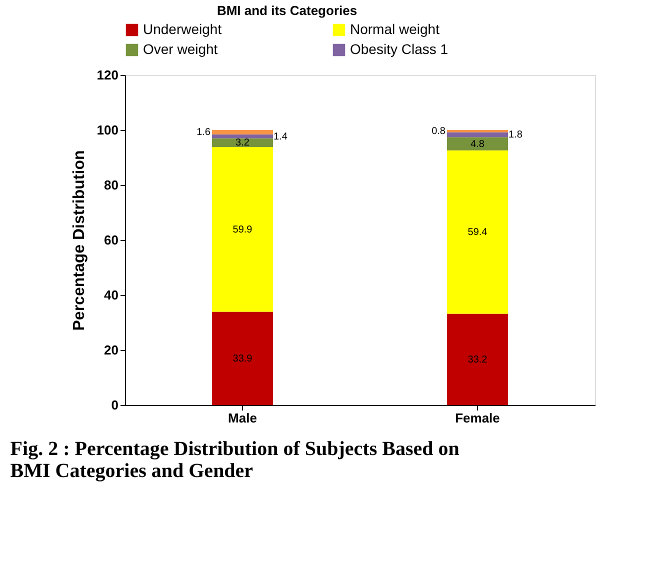 Image resolution: width=645 pixels, height=565 pixels. I want to click on data-label: 33.9, so click(242, 358).